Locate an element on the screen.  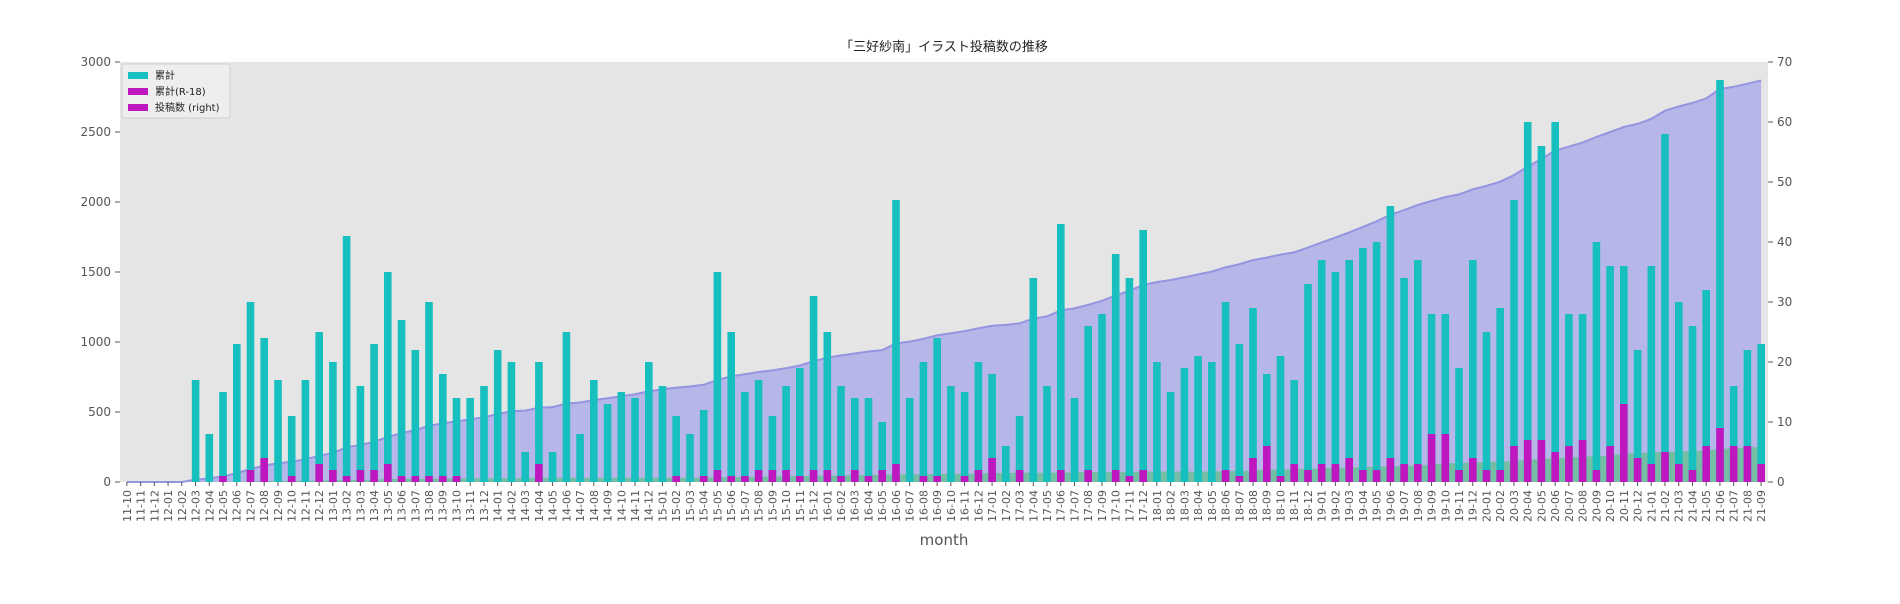
x-tick-label: 14-12 is located at coordinates (649, 506).